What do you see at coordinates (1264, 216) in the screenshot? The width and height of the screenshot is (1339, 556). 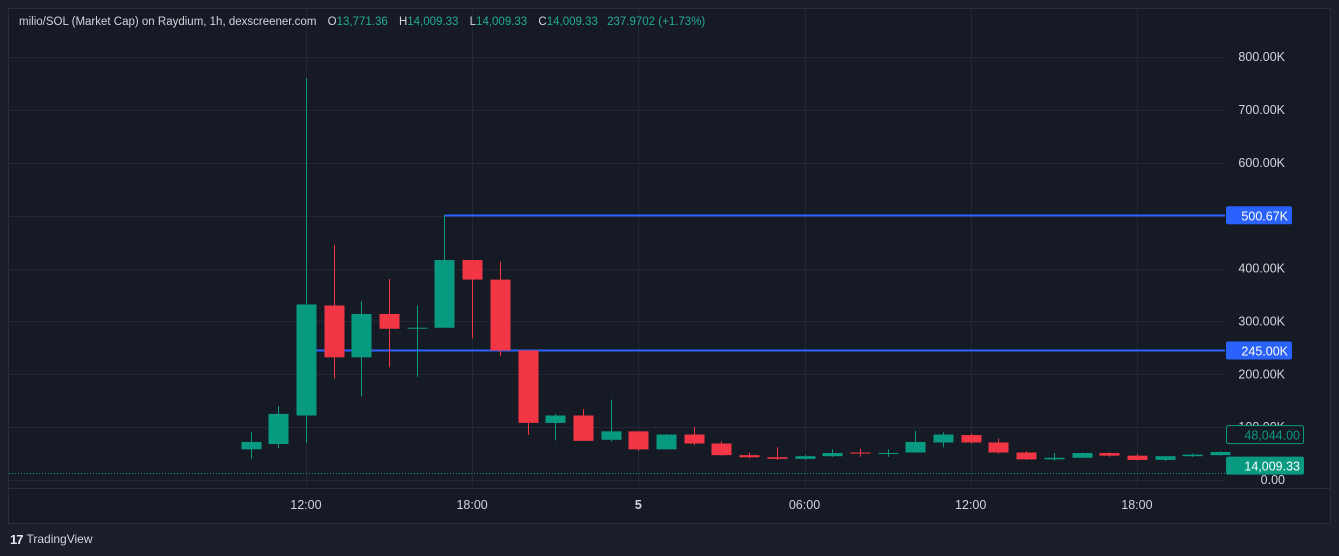 I see `hline-price-label: 500.67K` at bounding box center [1264, 216].